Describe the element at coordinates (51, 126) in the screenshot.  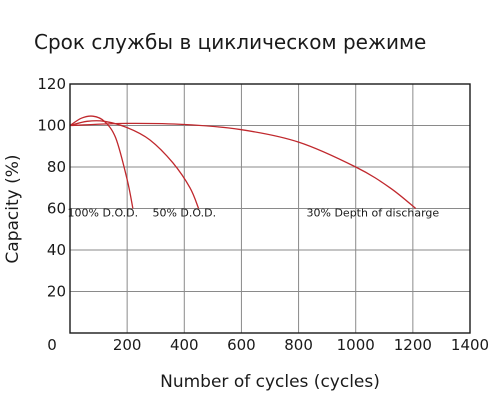
I see `y-tick-label: 100` at that location.